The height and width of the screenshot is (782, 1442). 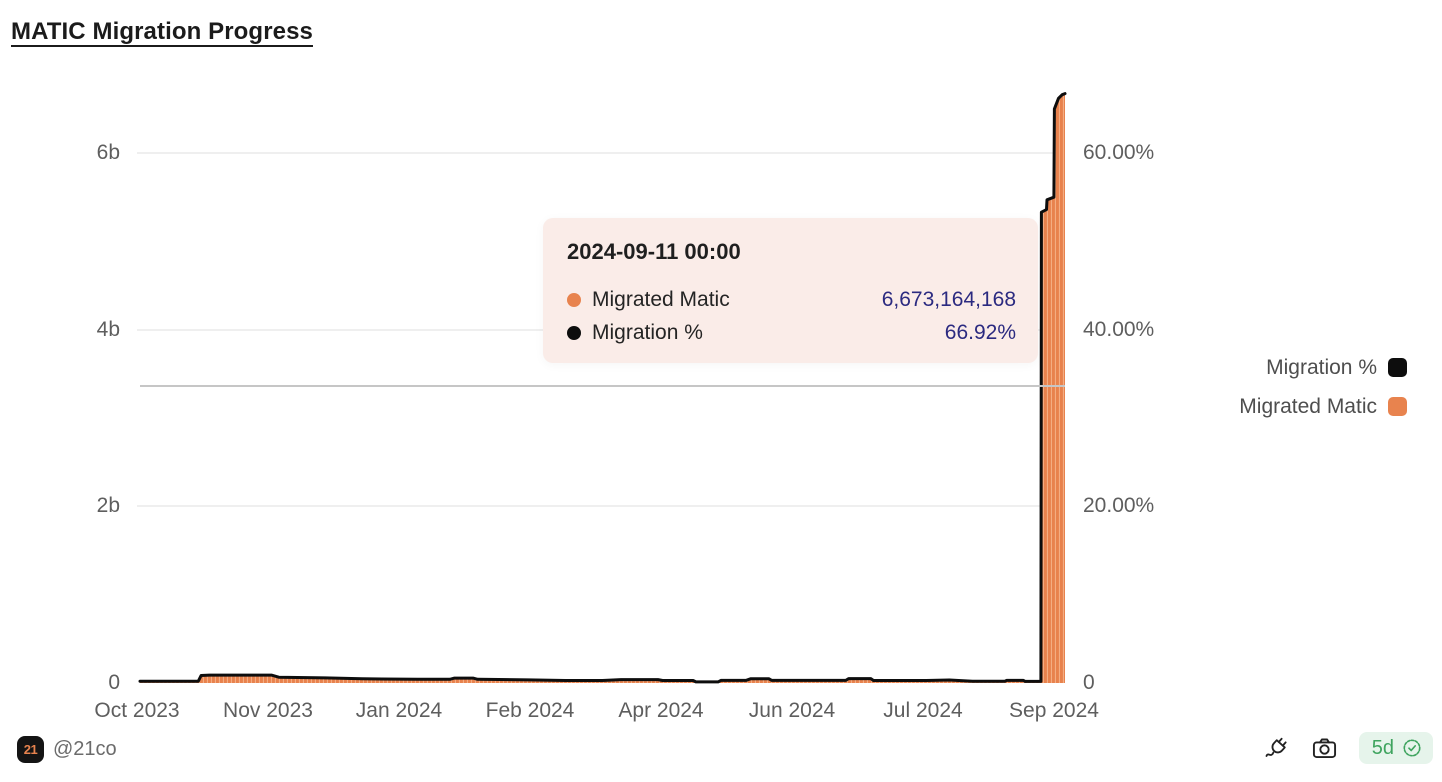 I want to click on camera-icon, so click(x=1325, y=748).